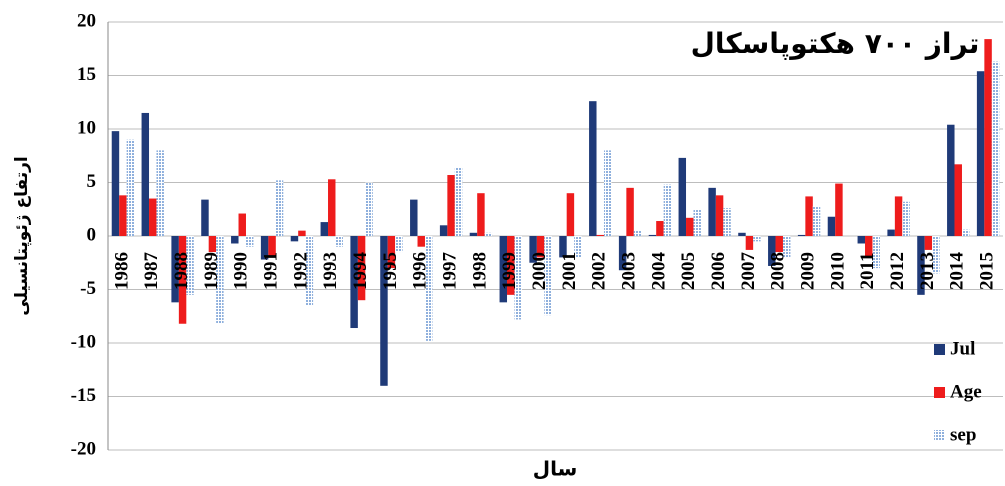 This screenshot has width=1005, height=486. Describe the element at coordinates (83, 341) in the screenshot. I see `y-tick-label: -10` at that location.